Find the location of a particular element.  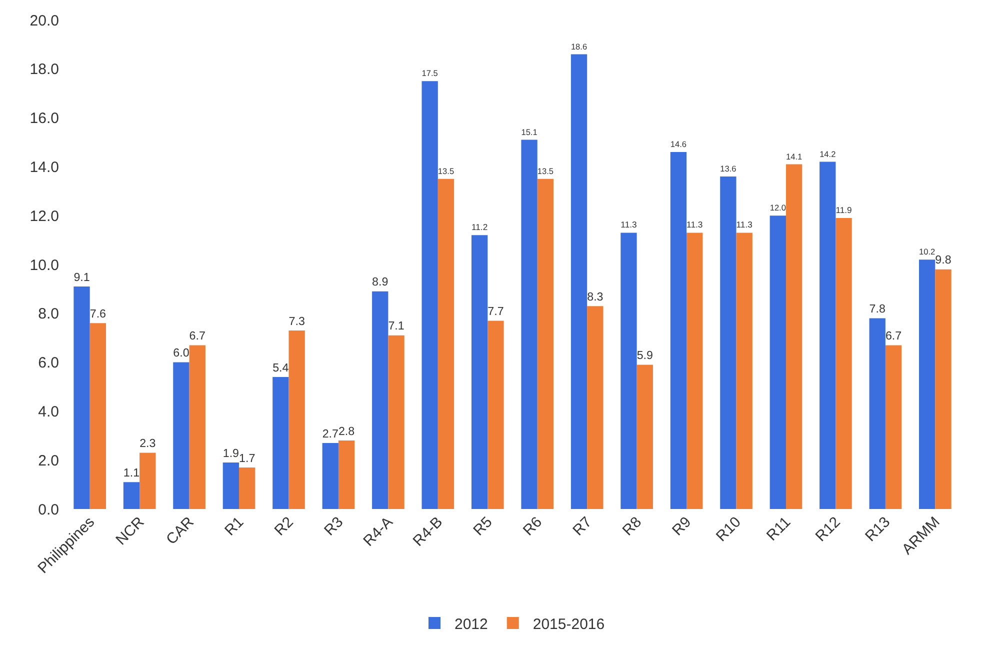

data-label: 10.2 is located at coordinates (927, 251).